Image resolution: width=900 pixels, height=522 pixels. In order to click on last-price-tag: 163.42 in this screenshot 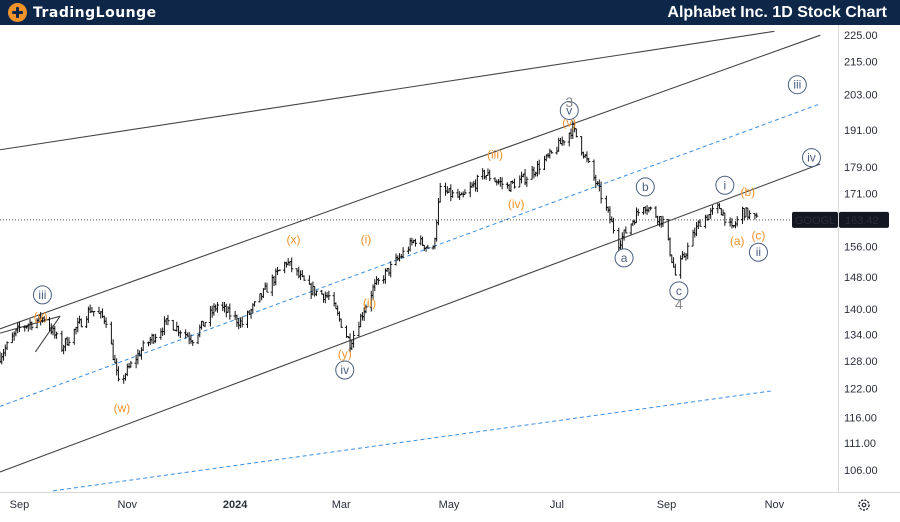, I will do `click(864, 219)`.